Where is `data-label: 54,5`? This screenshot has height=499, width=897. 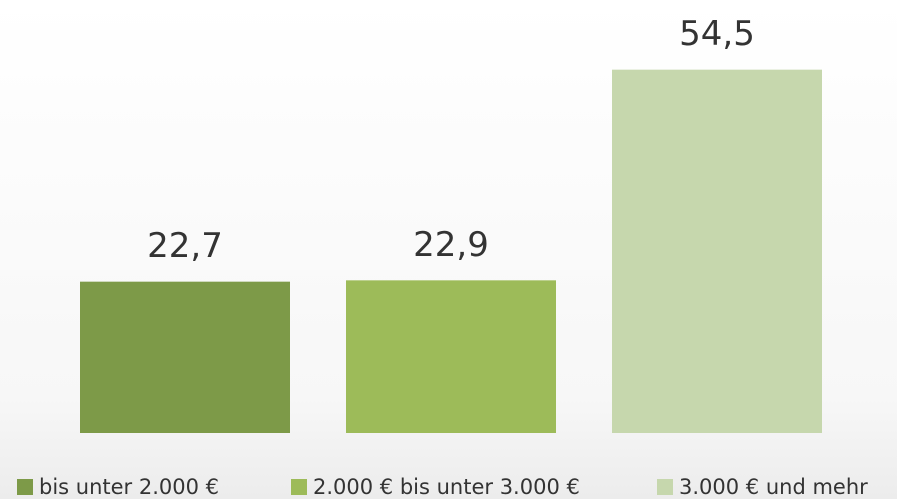 data-label: 54,5 is located at coordinates (717, 34).